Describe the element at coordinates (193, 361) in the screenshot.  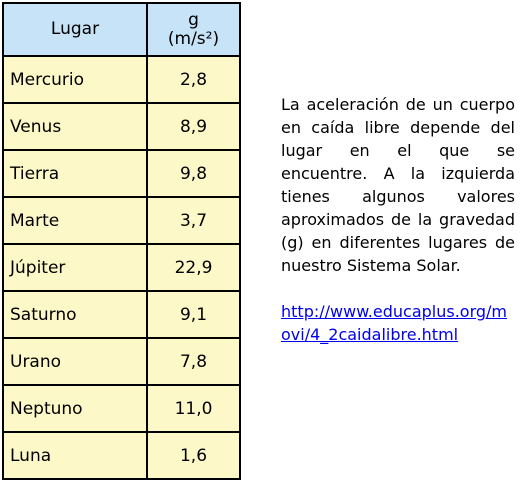
I see `gravity-cell: 7,8` at that location.